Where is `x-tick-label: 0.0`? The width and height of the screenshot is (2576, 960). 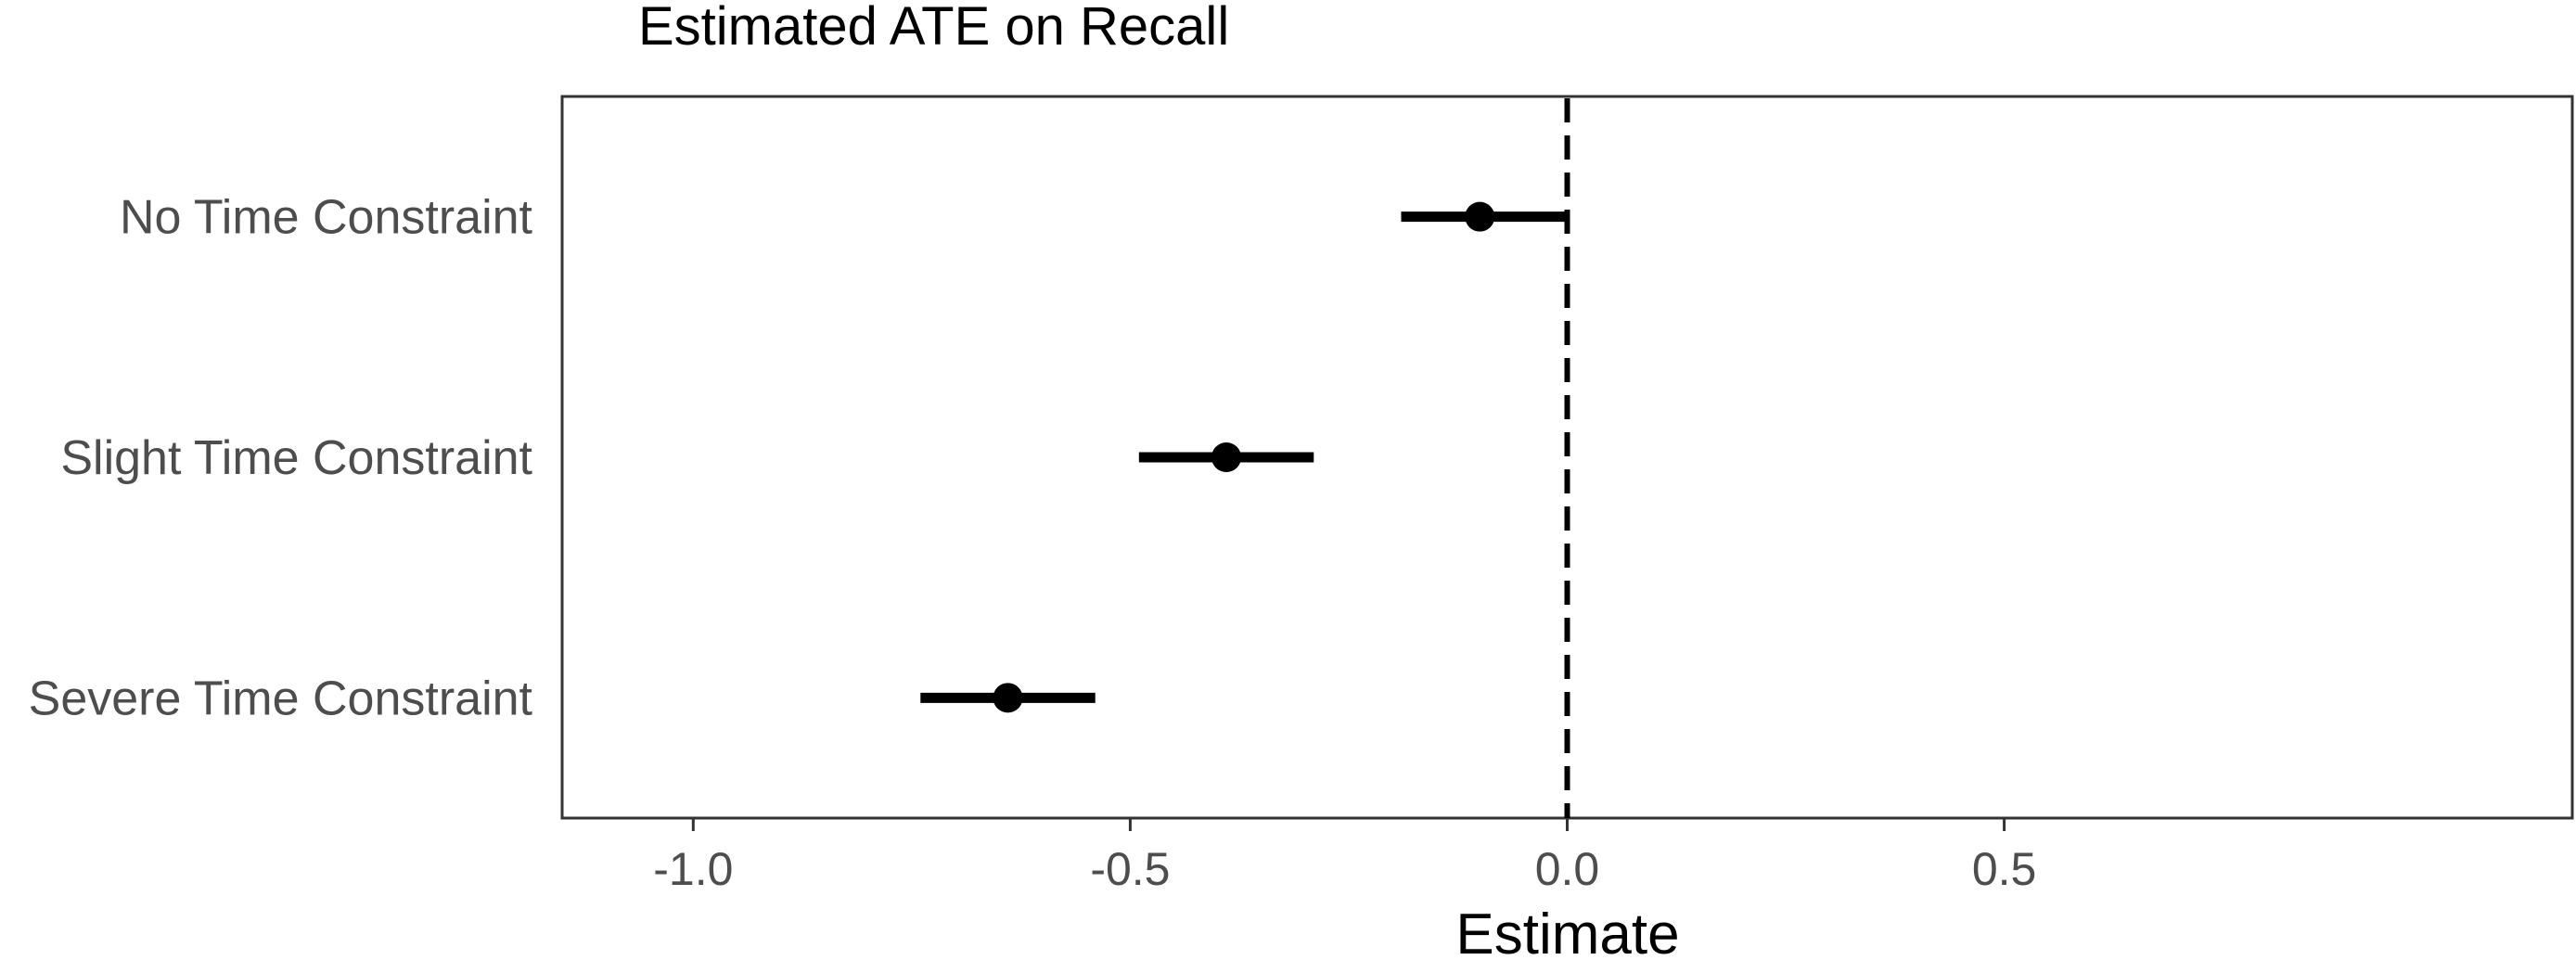
x-tick-label: 0.0 is located at coordinates (1567, 869).